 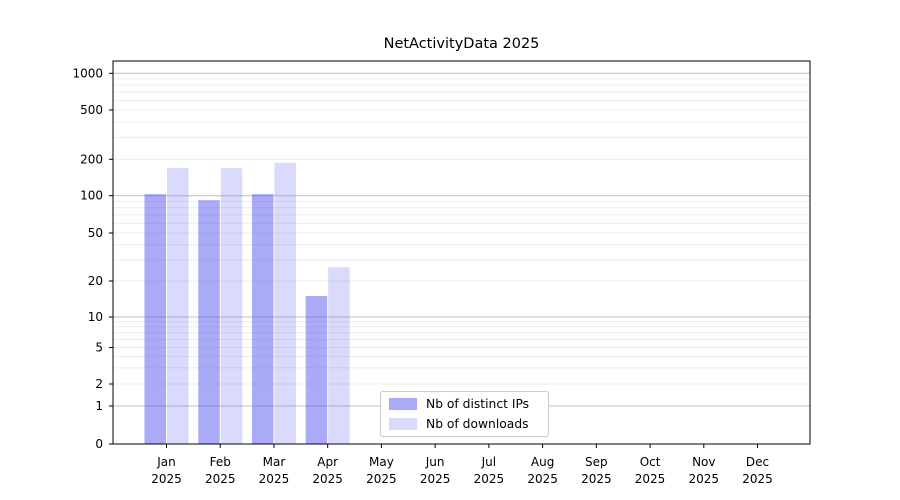 What do you see at coordinates (757, 462) in the screenshot?
I see `x-tick-label-month: Dec` at bounding box center [757, 462].